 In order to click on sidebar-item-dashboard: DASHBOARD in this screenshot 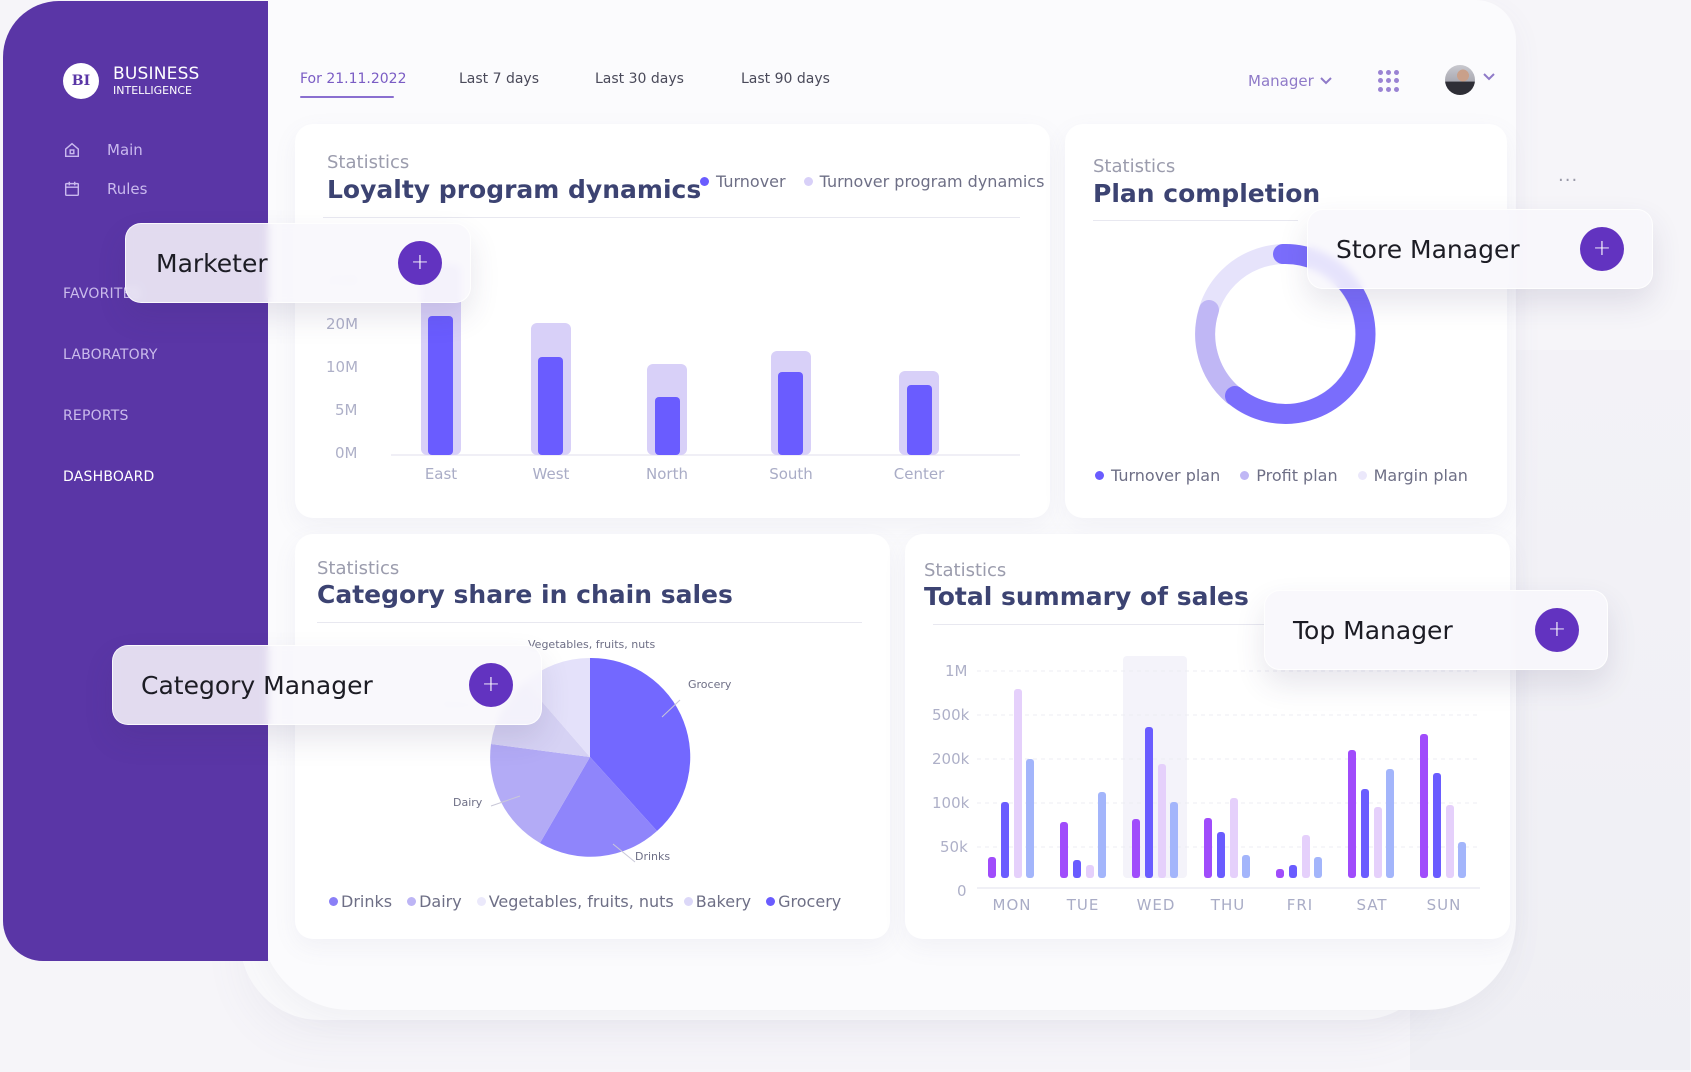, I will do `click(109, 477)`.